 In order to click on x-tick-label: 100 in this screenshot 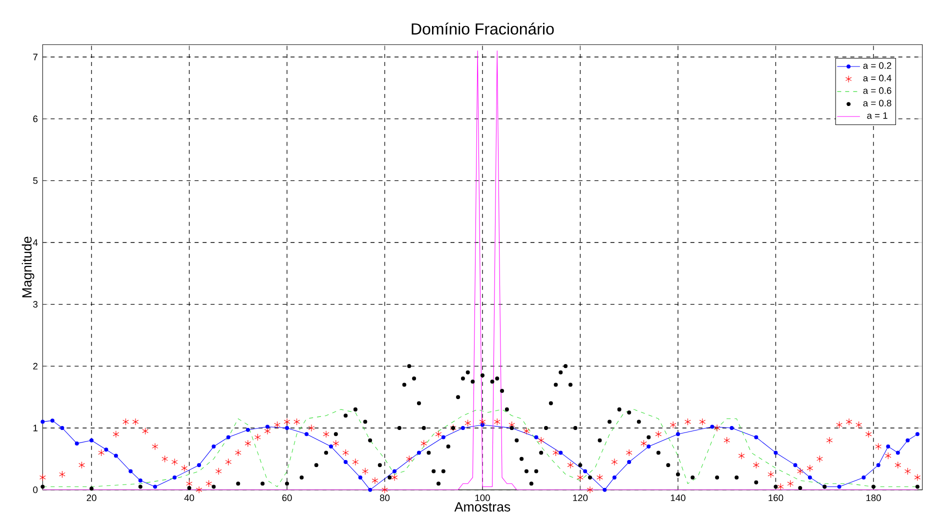, I will do `click(482, 497)`.